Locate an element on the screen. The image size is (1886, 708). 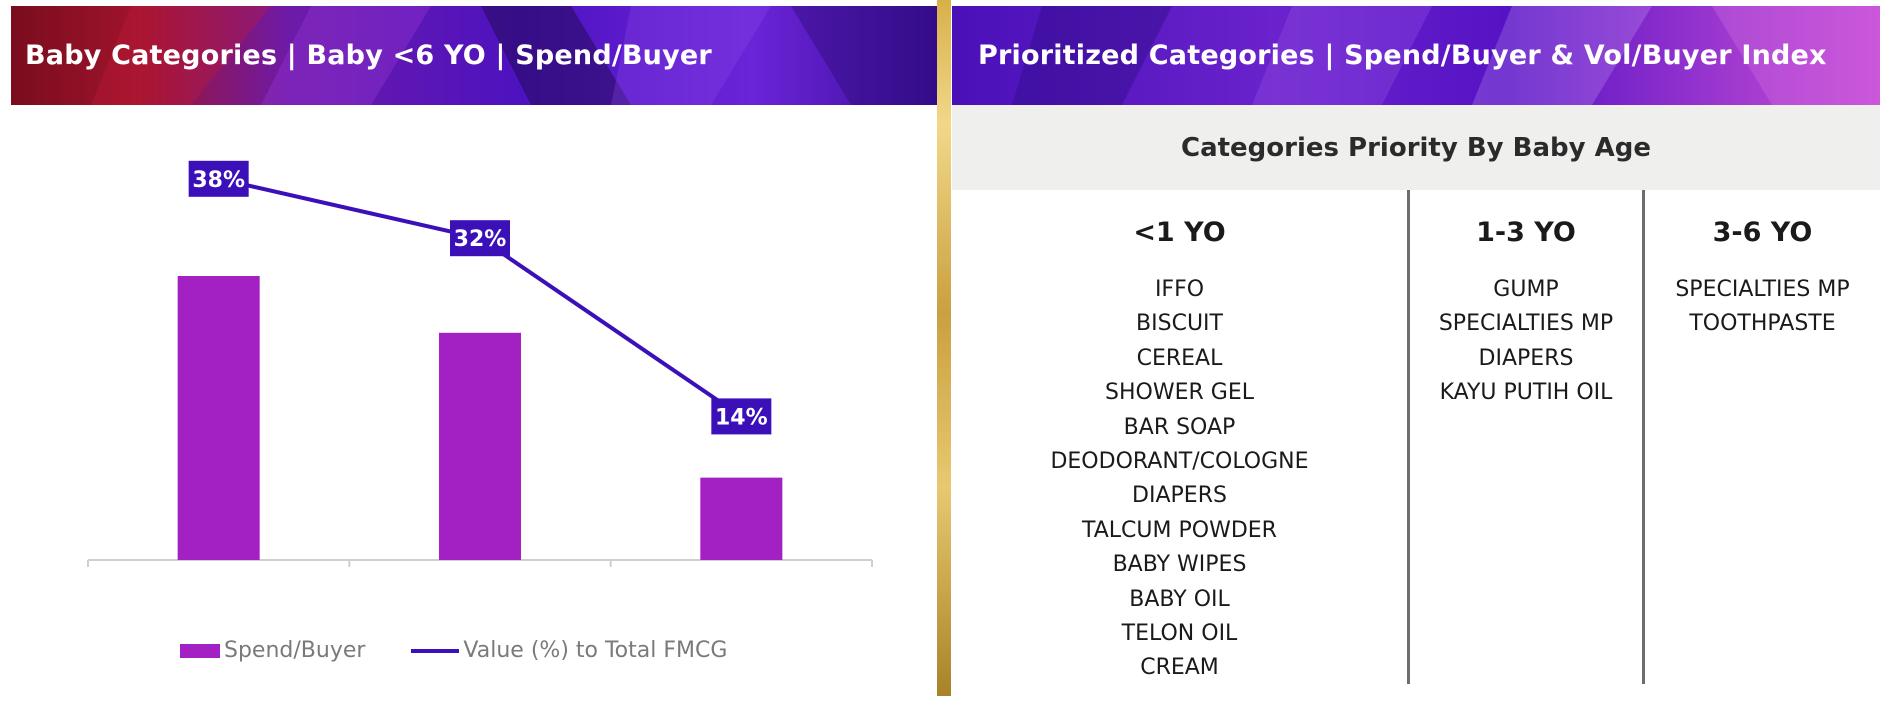
category-item: SHOWER GEL is located at coordinates (1179, 393).